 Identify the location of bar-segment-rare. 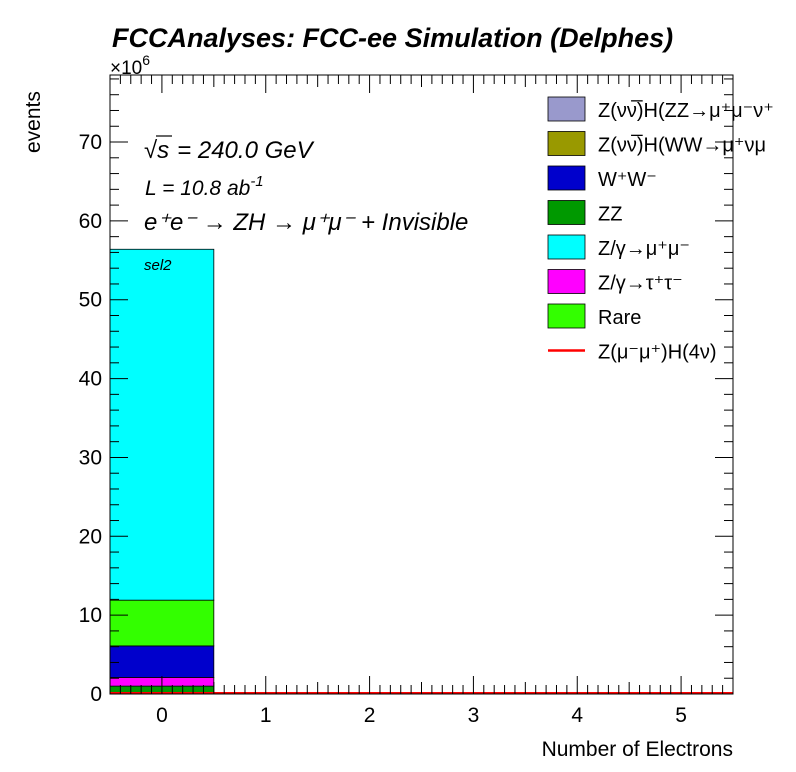
(162, 623).